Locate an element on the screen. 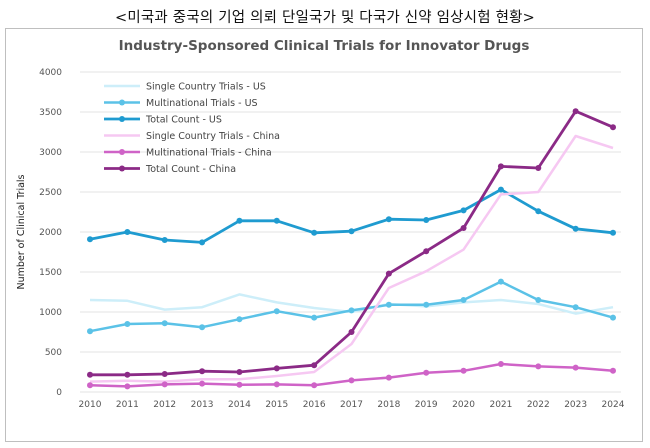 The image size is (650, 448). x-tick-label: 2017 is located at coordinates (351, 405).